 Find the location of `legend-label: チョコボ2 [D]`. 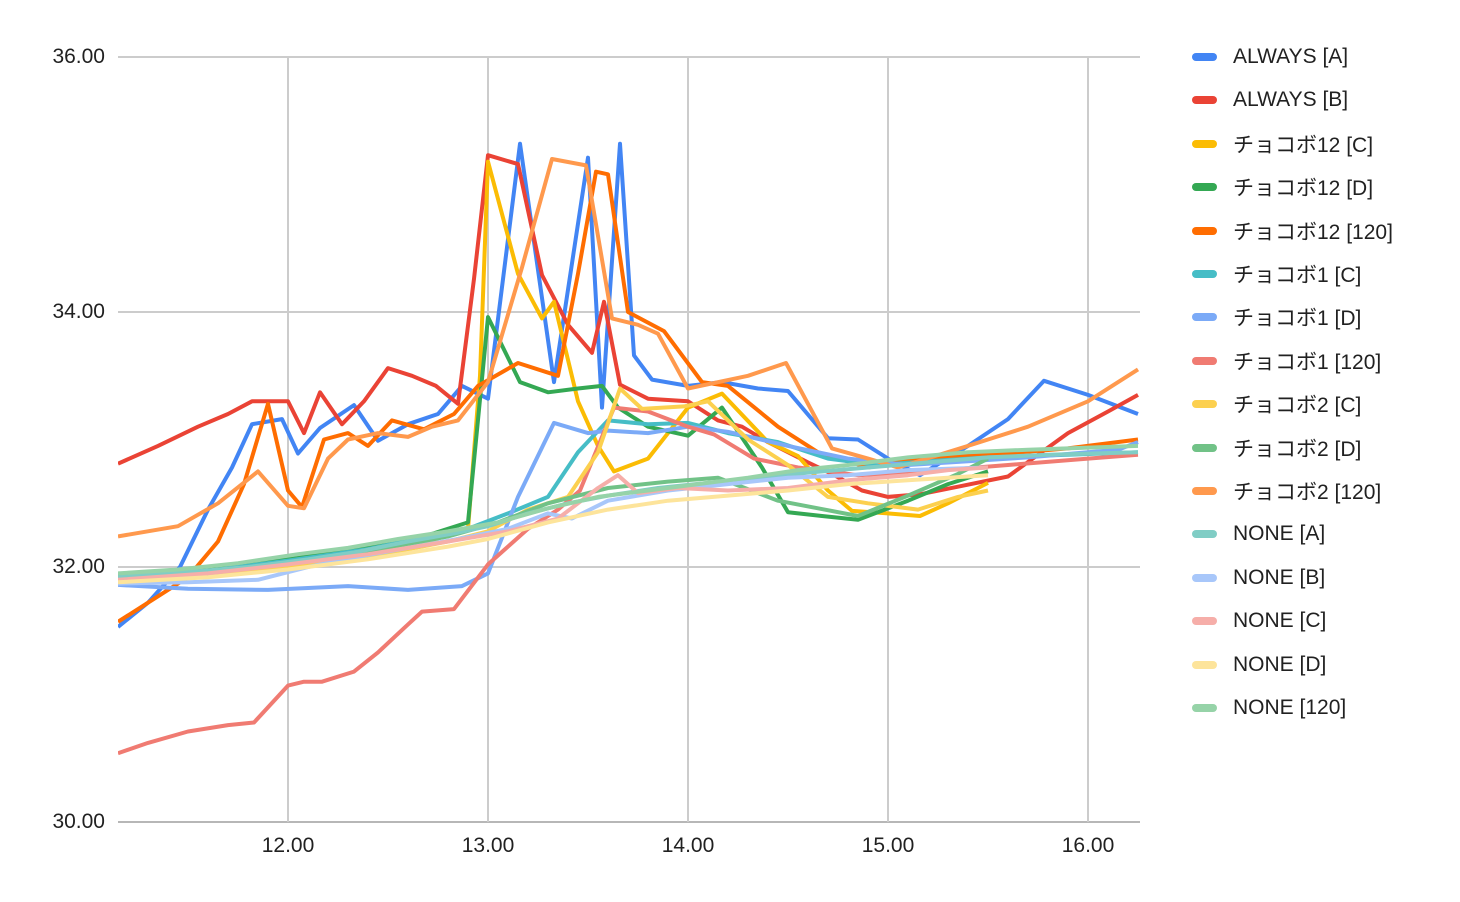

legend-label: チョコボ2 [D] is located at coordinates (1297, 449).